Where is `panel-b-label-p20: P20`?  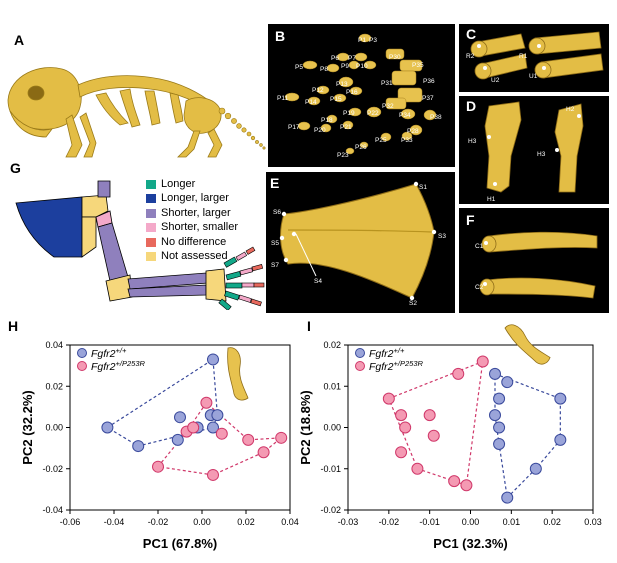
panel-b-label-p20: P20 is located at coordinates (320, 130).